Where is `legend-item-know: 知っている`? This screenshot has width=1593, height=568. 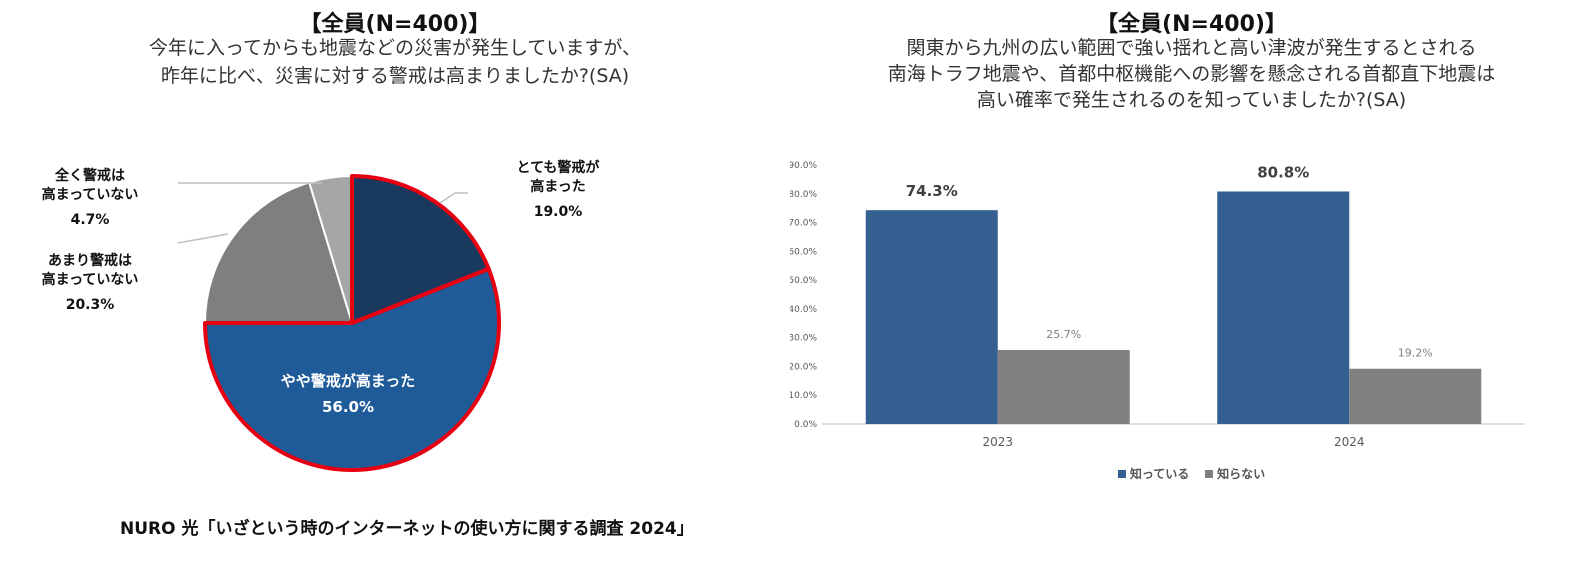 legend-item-know: 知っている is located at coordinates (1153, 473).